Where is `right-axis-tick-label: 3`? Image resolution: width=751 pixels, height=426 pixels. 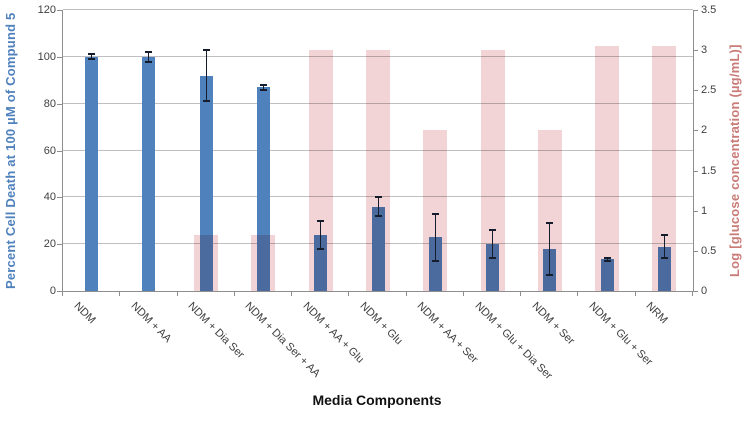
right-axis-tick-label: 3 is located at coordinates (704, 50).